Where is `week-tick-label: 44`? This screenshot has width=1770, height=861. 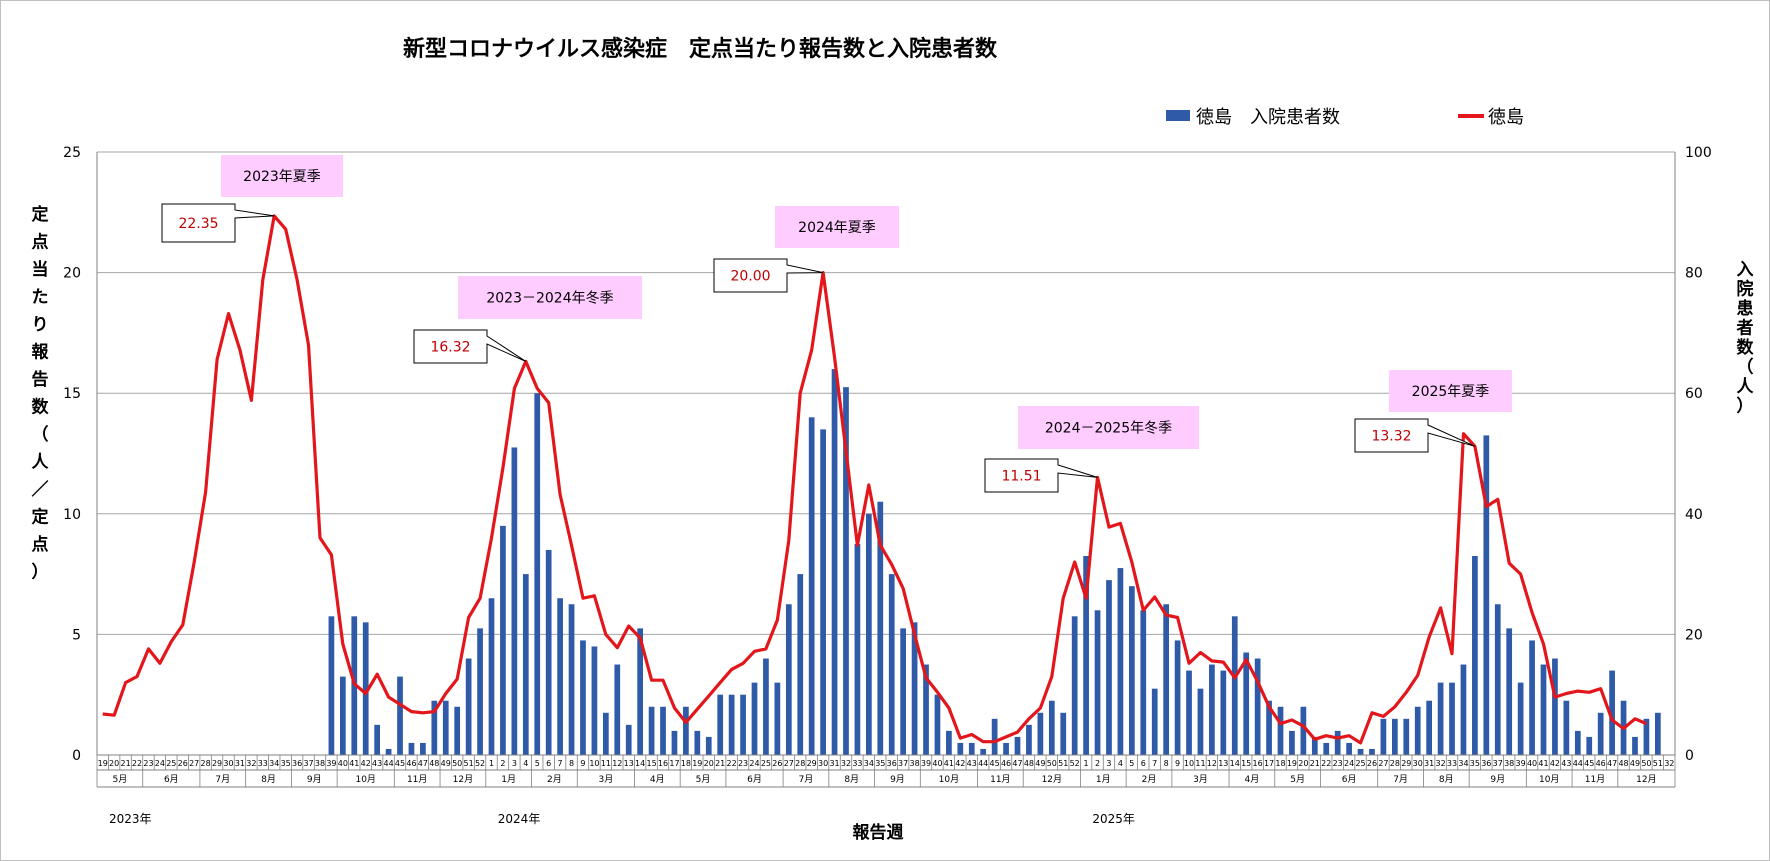 week-tick-label: 44 is located at coordinates (983, 763).